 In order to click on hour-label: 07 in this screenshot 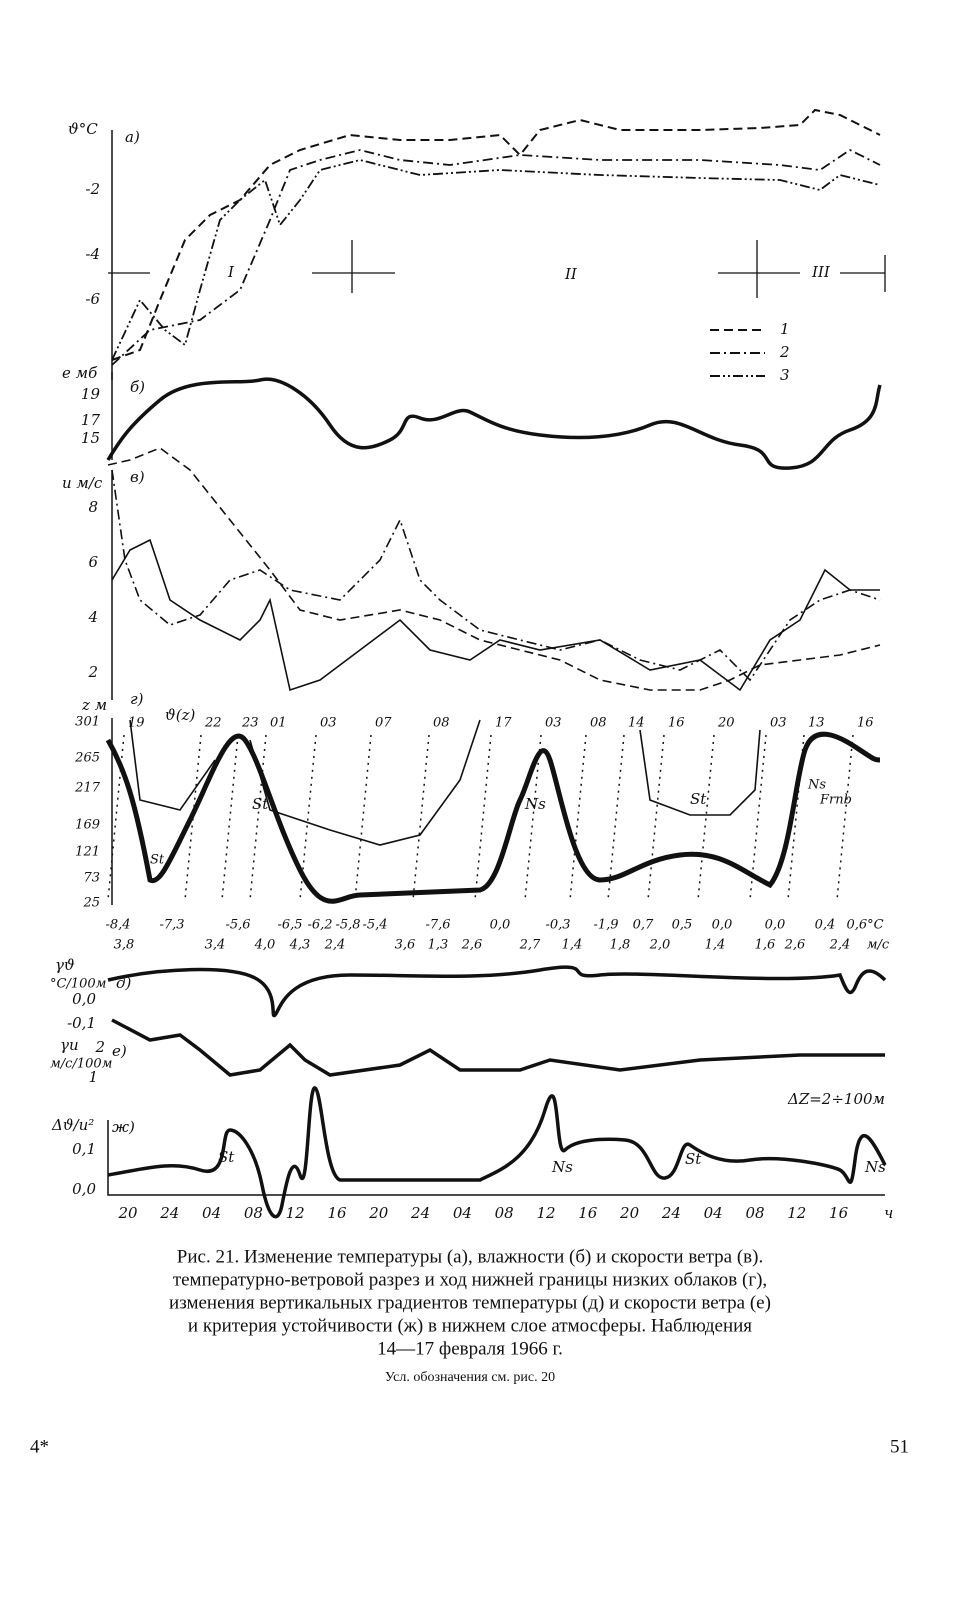, I will do `click(383, 723)`.